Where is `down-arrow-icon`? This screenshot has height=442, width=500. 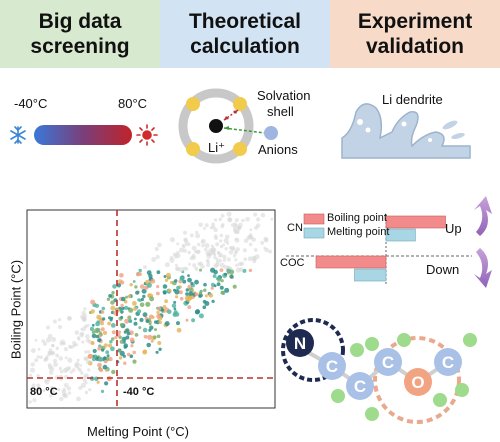
down-arrow-icon is located at coordinates (483, 268).